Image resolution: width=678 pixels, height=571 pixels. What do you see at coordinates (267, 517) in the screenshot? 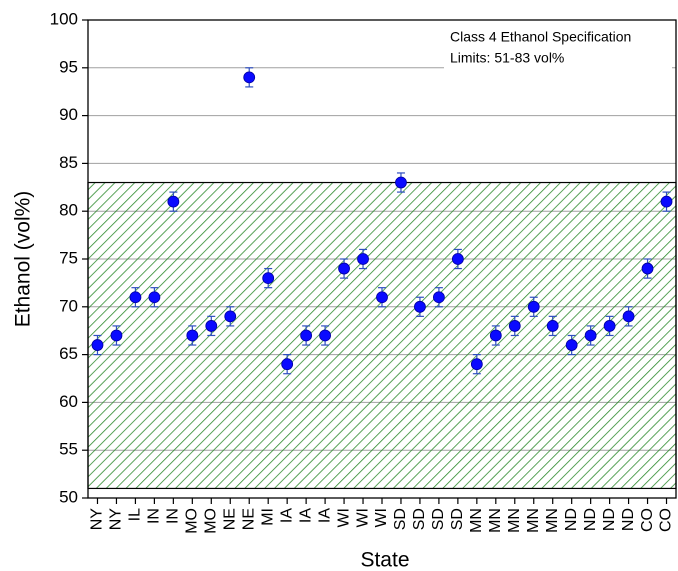
I see `x-tick-label: MI` at bounding box center [267, 517].